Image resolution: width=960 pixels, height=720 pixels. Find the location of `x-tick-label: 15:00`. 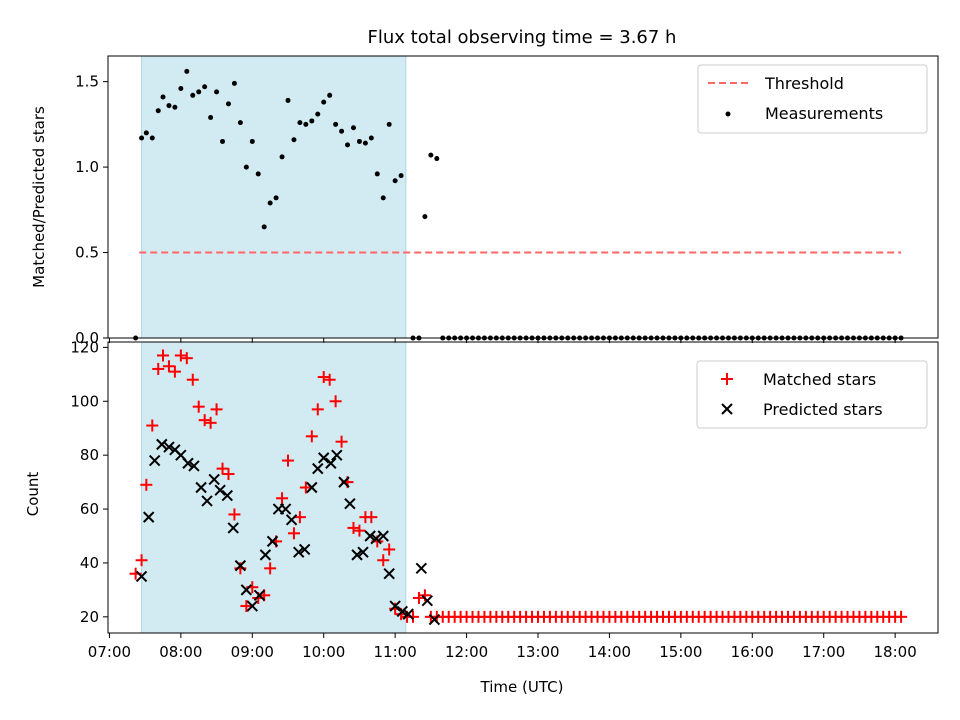

x-tick-label: 15:00 is located at coordinates (680, 652).